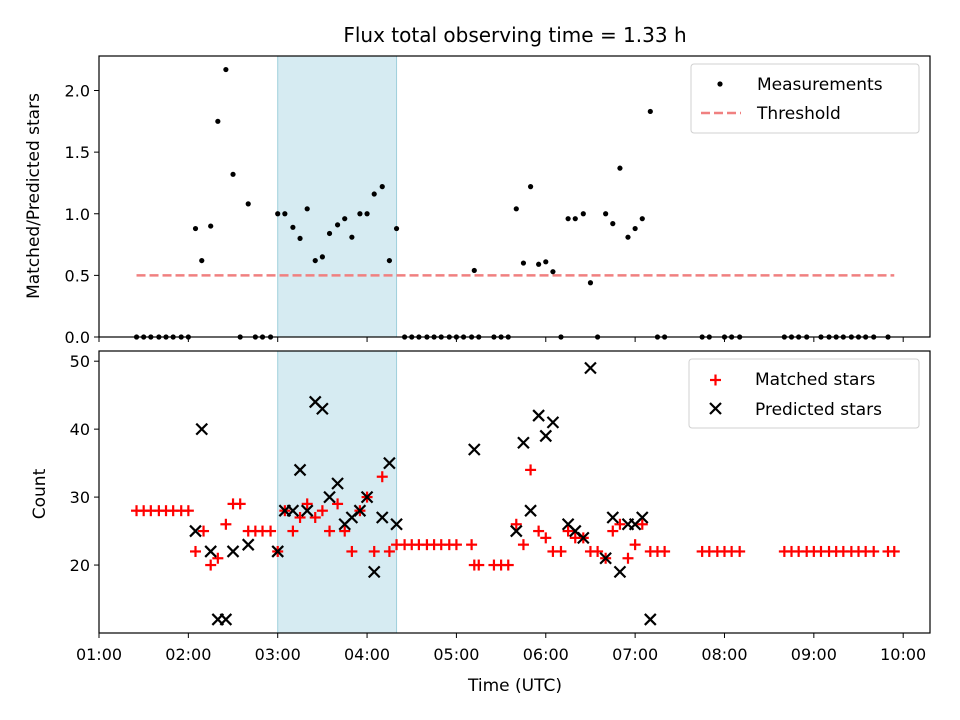 The height and width of the screenshot is (720, 960). I want to click on x-tick-label: 04:00, so click(367, 654).